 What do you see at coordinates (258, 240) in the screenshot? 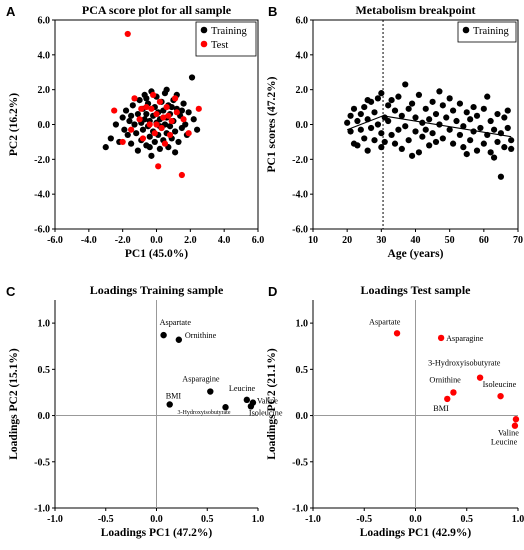
I see `panel-a-x-tick-label: 6.0` at bounding box center [258, 240].